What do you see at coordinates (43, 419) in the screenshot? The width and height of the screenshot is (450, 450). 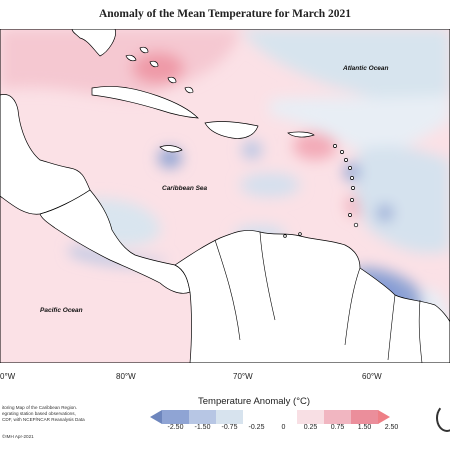 I see `map-note-line: CDF, with NCEP/NCAR Reanalysis Data` at bounding box center [43, 419].